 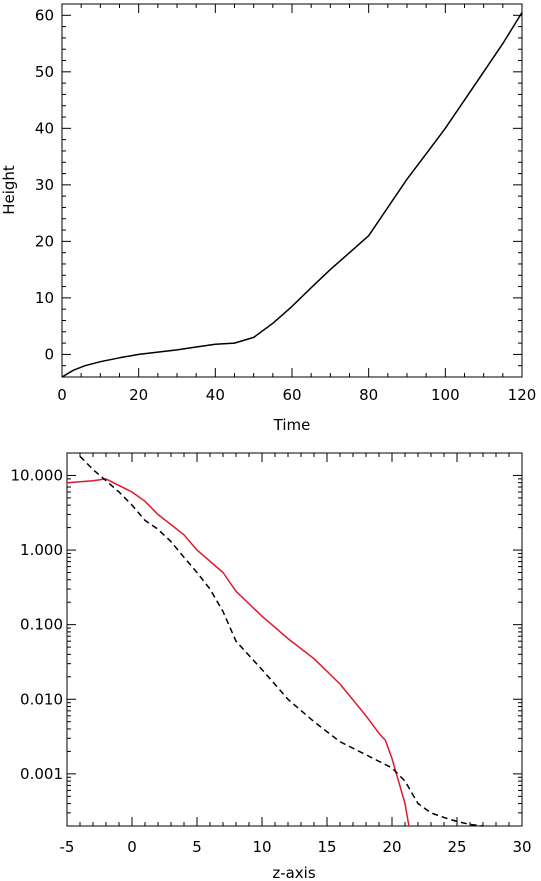 I want to click on y-tick-label: 0.010, so click(x=41, y=699).